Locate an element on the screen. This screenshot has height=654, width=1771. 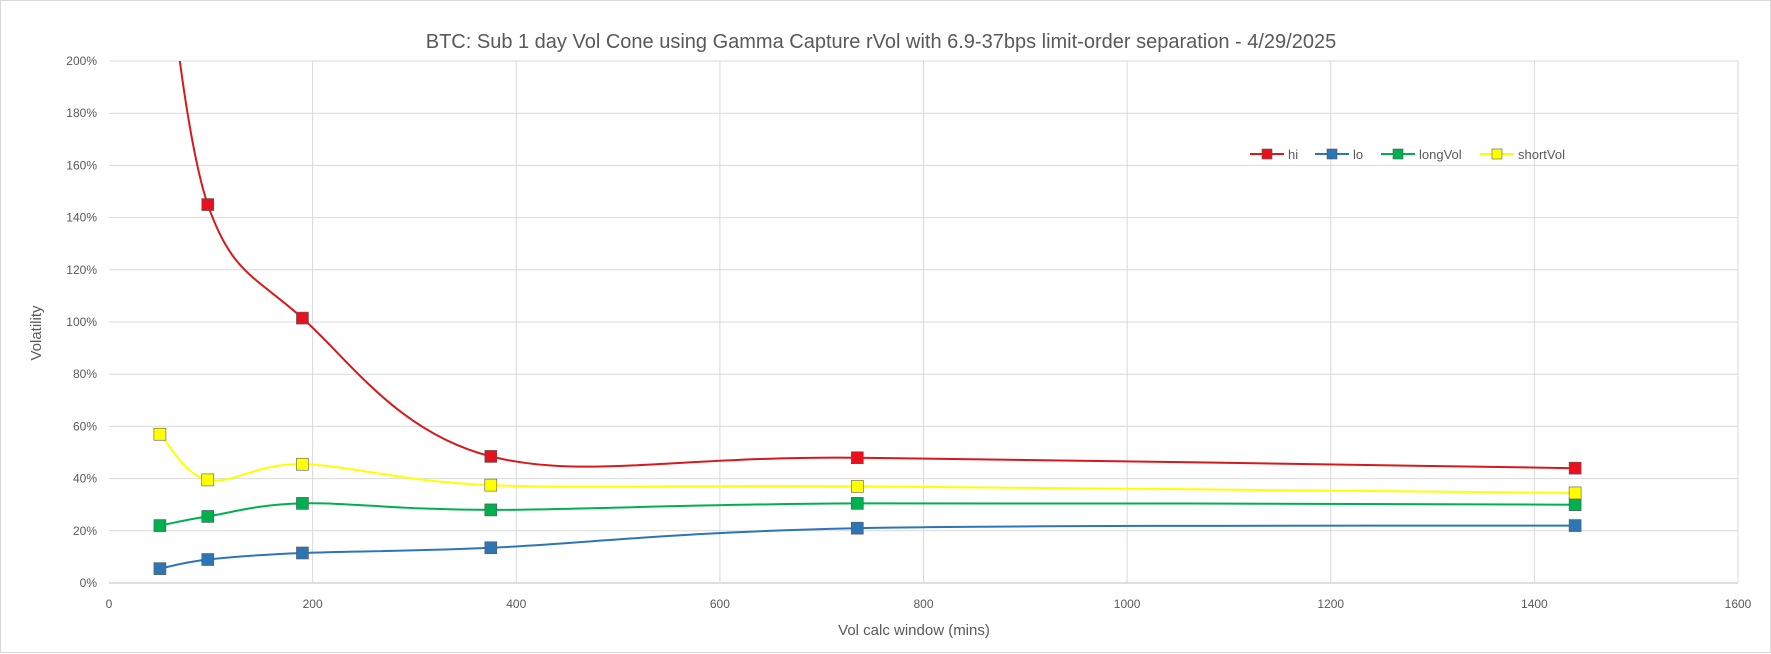
y-tick-label: 140% is located at coordinates (81, 218).